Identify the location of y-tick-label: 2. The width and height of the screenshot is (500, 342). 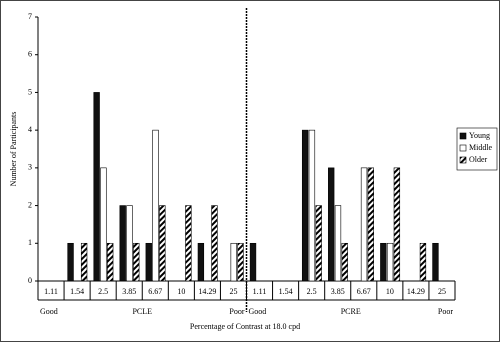
(30, 204).